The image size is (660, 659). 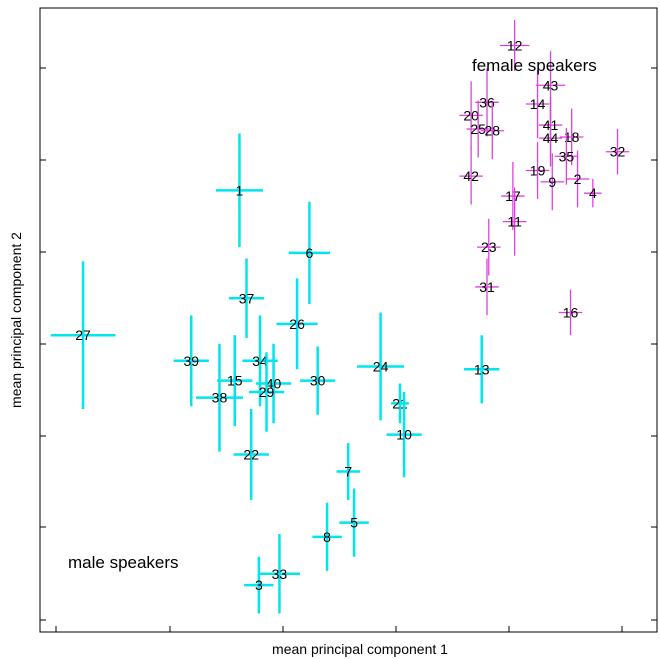 I want to click on male-point-24: 24, so click(x=381, y=366).